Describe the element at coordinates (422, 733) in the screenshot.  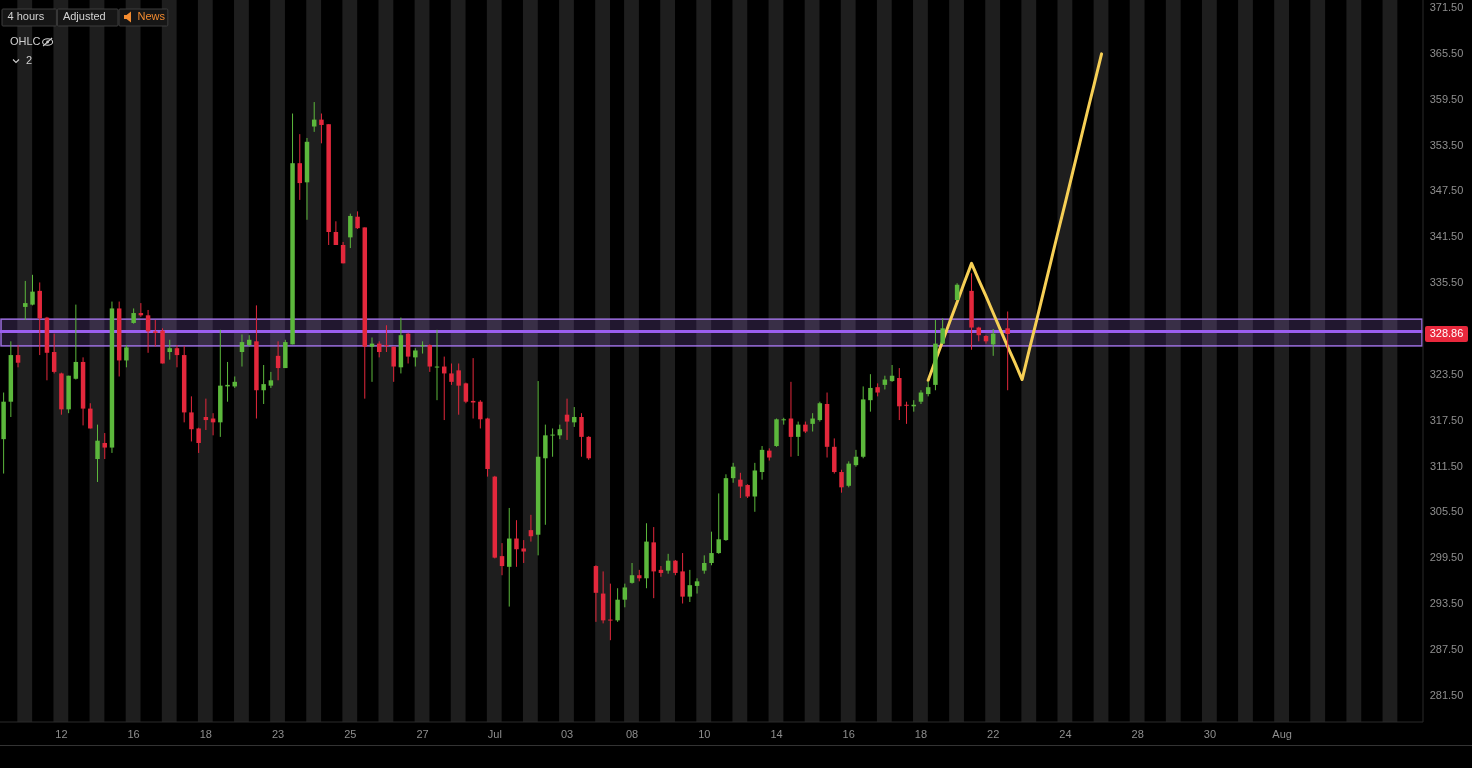
I see `x-tick-label: 27` at that location.